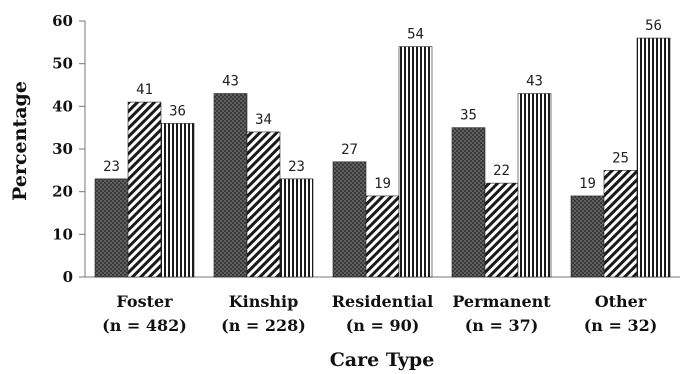 The width and height of the screenshot is (683, 374). Describe the element at coordinates (620, 158) in the screenshot. I see `data-label: 25` at that location.